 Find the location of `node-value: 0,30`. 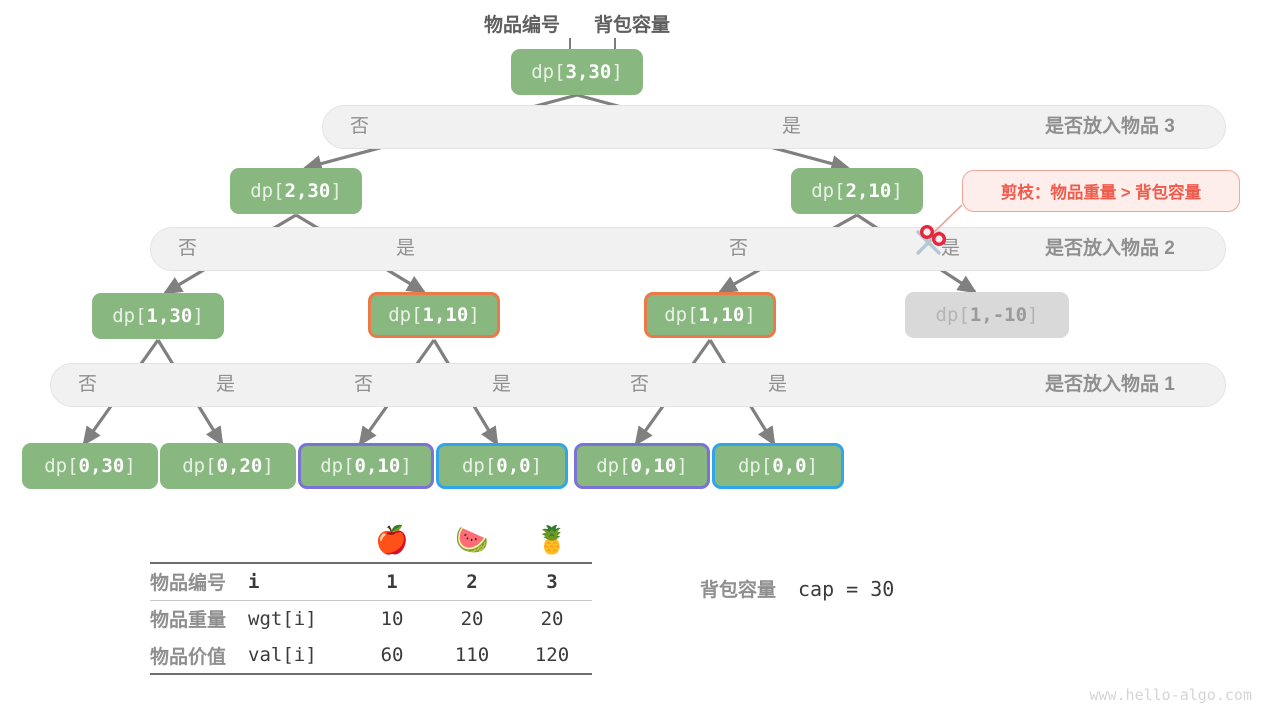

node-value: 0,30 is located at coordinates (101, 466).